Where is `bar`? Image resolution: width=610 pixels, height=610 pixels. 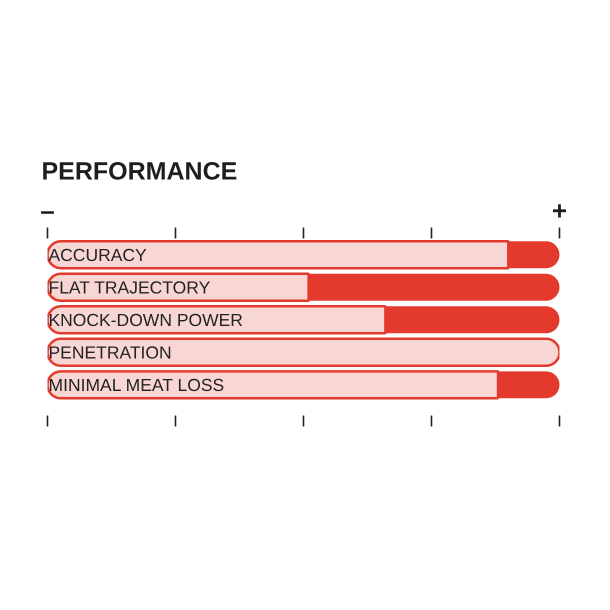
bar is located at coordinates (304, 353).